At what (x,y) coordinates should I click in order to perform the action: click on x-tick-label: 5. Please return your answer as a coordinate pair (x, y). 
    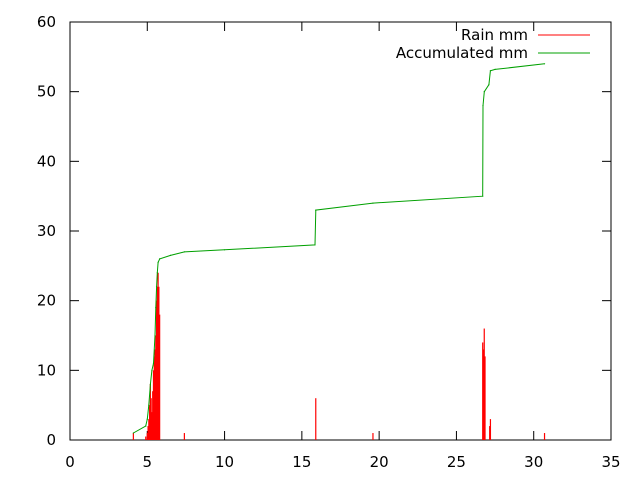
    Looking at the image, I should click on (148, 462).